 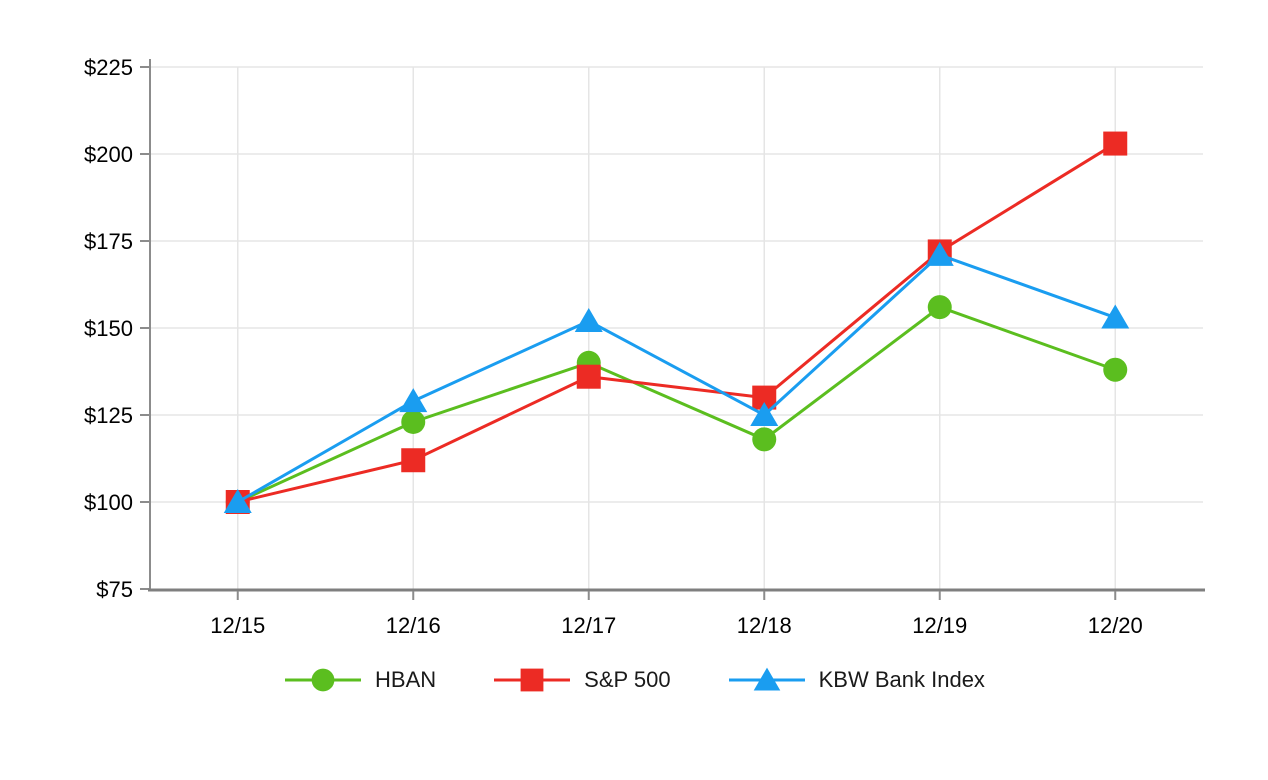 I want to click on y-axis-tick-label: $200, so click(x=108, y=154).